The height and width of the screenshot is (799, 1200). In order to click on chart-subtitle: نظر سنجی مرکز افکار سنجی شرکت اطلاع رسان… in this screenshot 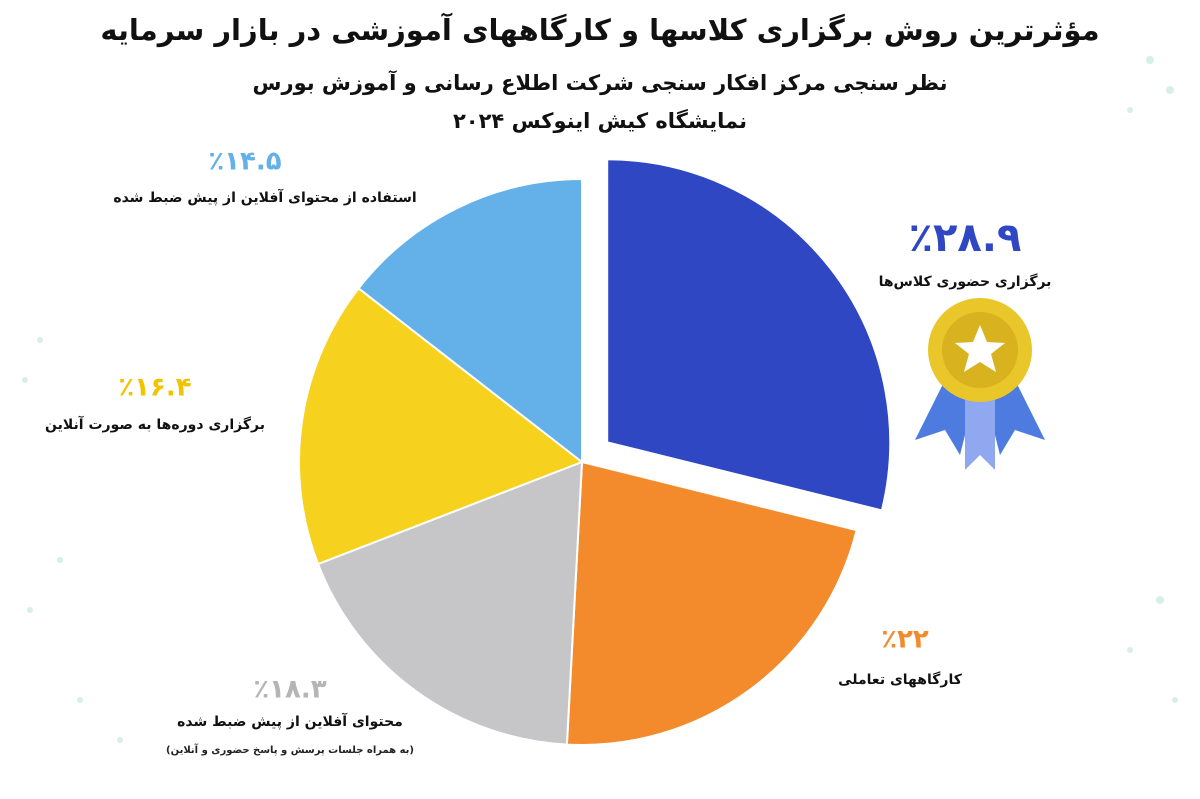, I will do `click(600, 82)`.